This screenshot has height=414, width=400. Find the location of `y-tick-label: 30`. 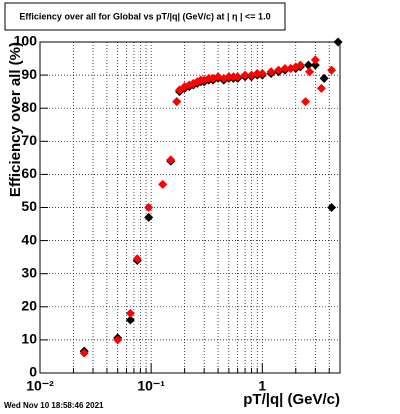

y-tick-label: 30 is located at coordinates (29, 272).